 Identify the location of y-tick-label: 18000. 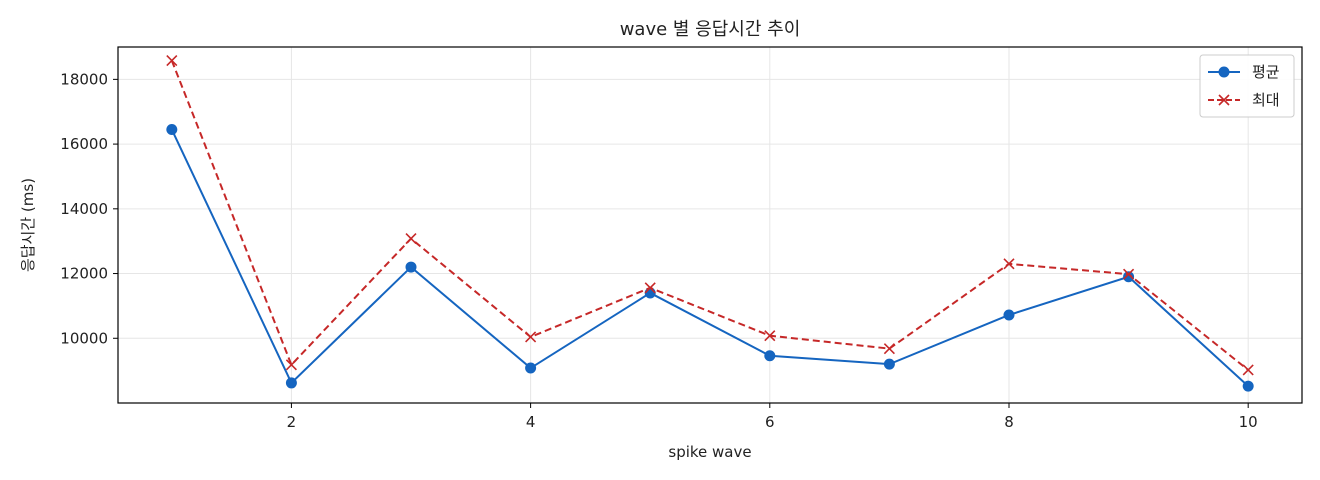
(84, 79).